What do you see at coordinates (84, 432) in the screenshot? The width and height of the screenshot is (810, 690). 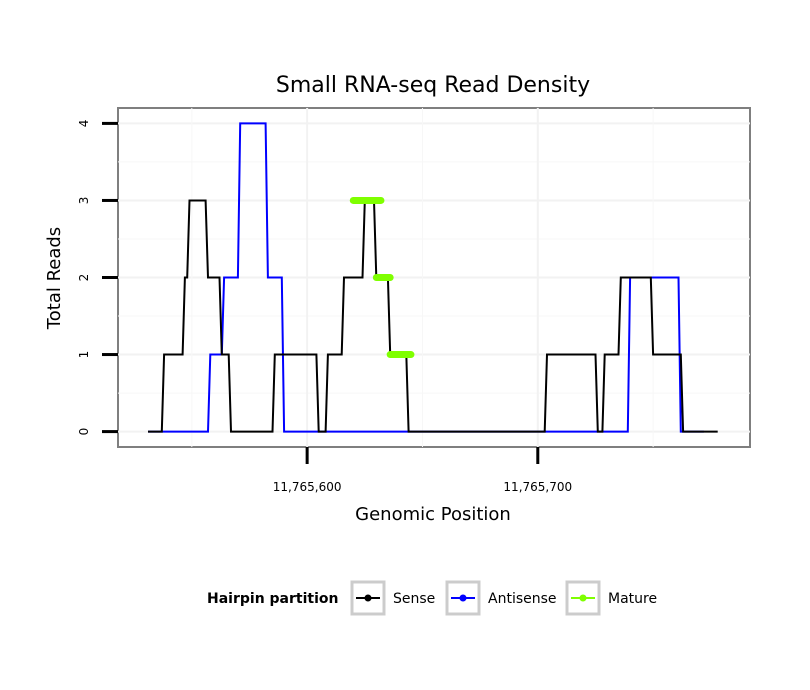 I see `y-tick-label: 0` at bounding box center [84, 432].